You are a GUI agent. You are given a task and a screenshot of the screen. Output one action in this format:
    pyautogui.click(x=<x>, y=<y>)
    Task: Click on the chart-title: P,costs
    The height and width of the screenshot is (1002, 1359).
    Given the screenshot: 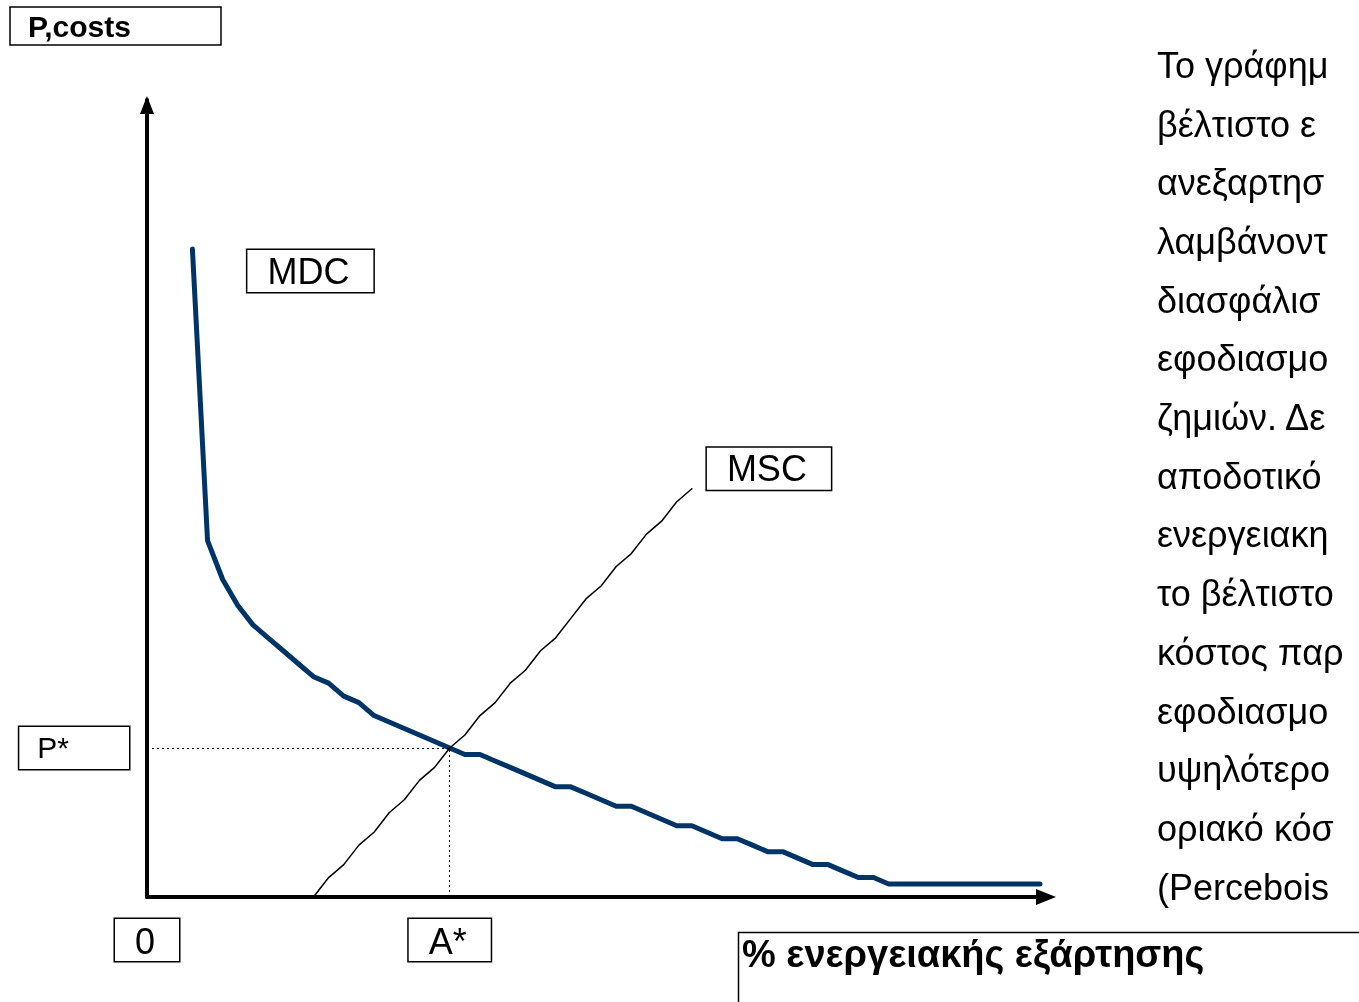 What is the action you would take?
    pyautogui.click(x=79, y=26)
    